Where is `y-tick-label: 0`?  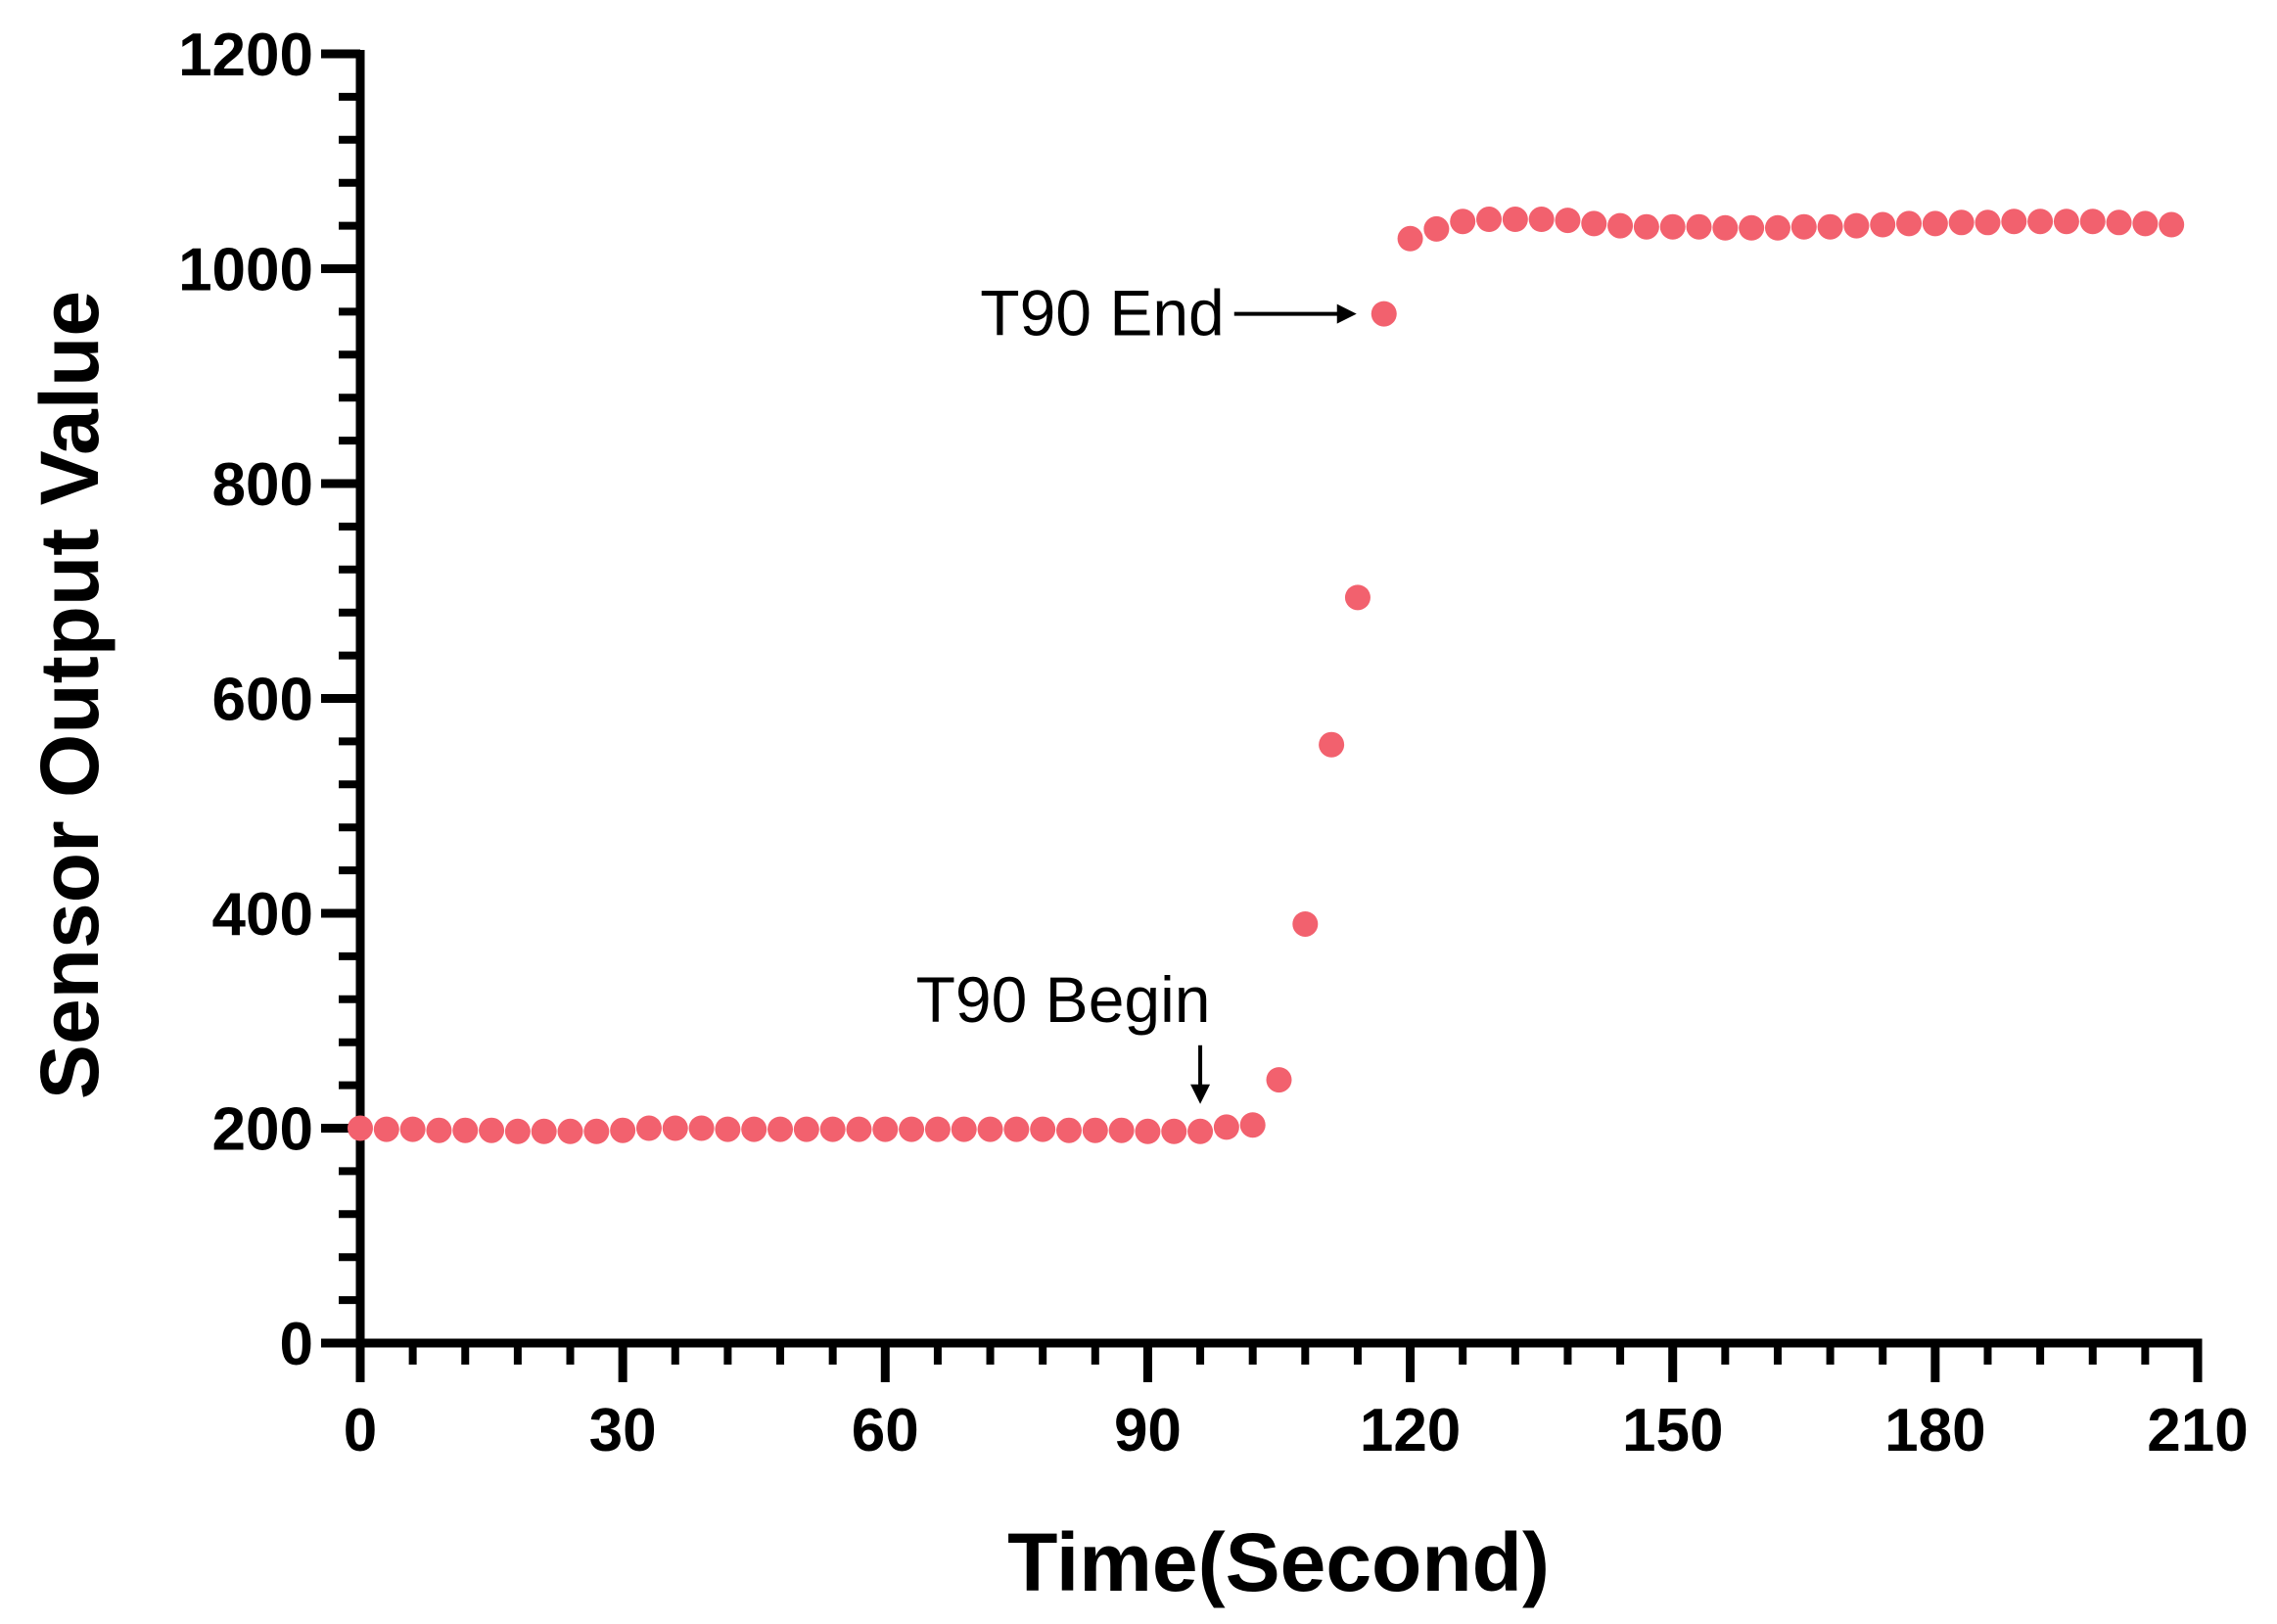
y-tick-label: 0 is located at coordinates (296, 1345).